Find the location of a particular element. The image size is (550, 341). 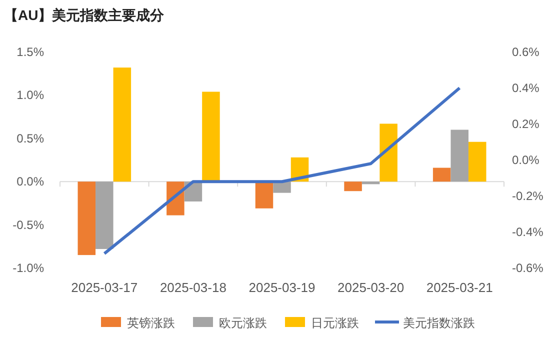

legend-label: 英镑涨跌 is located at coordinates (151, 323).